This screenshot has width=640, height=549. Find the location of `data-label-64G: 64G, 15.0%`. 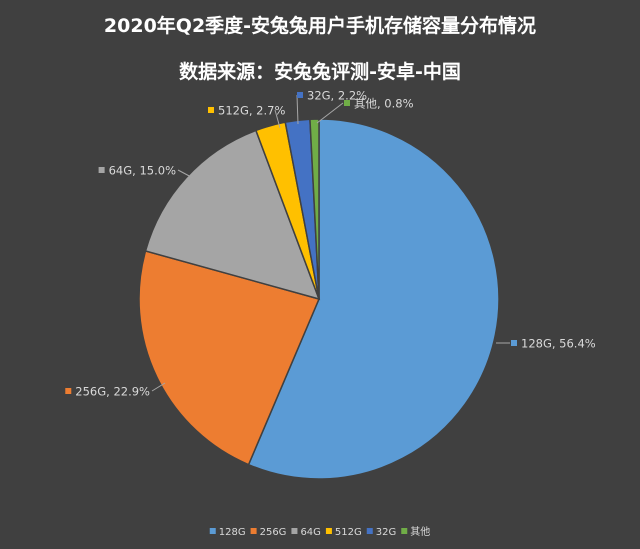

data-label-64G: 64G, 15.0% is located at coordinates (137, 171).